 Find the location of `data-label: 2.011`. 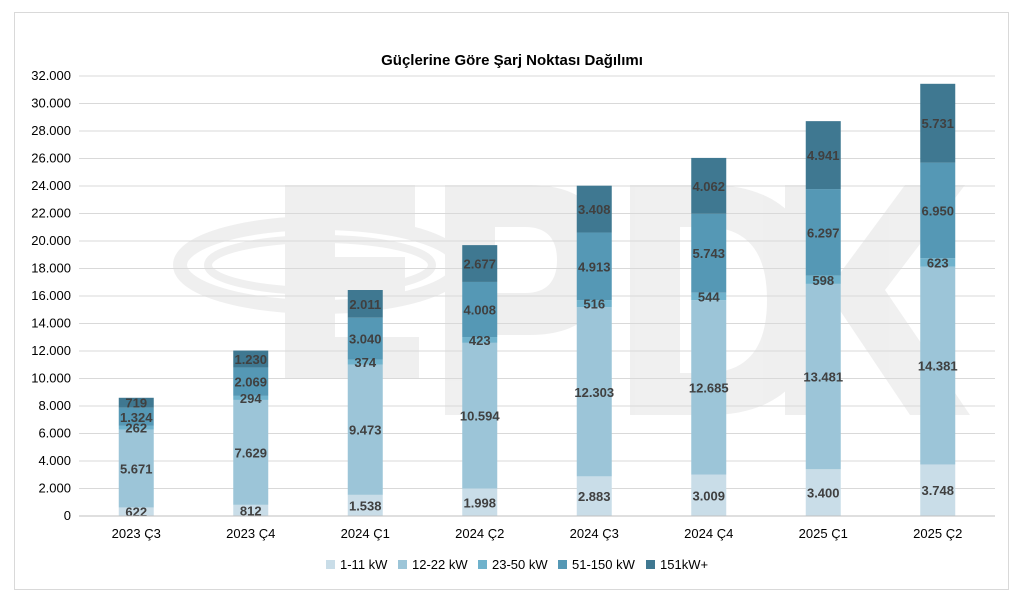

data-label: 2.011 is located at coordinates (365, 304).